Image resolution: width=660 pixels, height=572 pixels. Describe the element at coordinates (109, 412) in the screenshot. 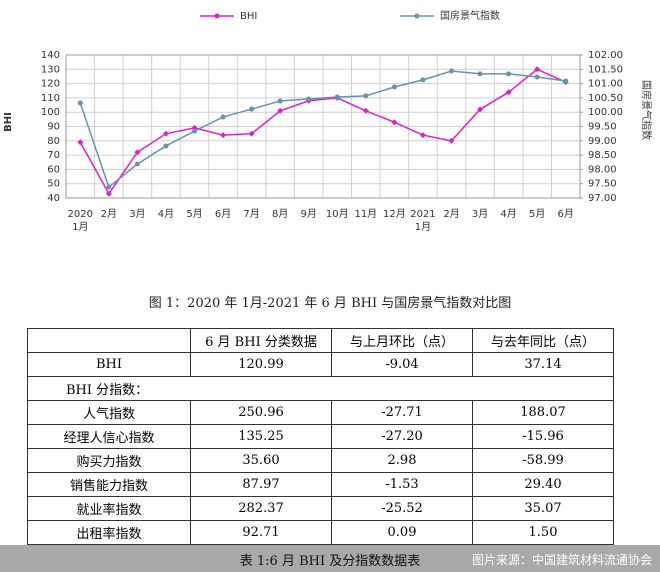

I see `table-cell: 人气指数` at that location.